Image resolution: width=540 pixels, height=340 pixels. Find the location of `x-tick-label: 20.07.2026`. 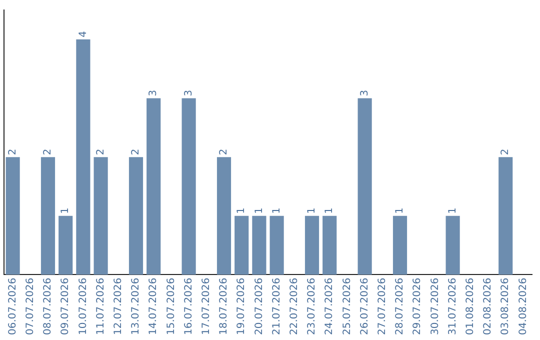

x-tick-label: 20.07.2026 is located at coordinates (259, 307).